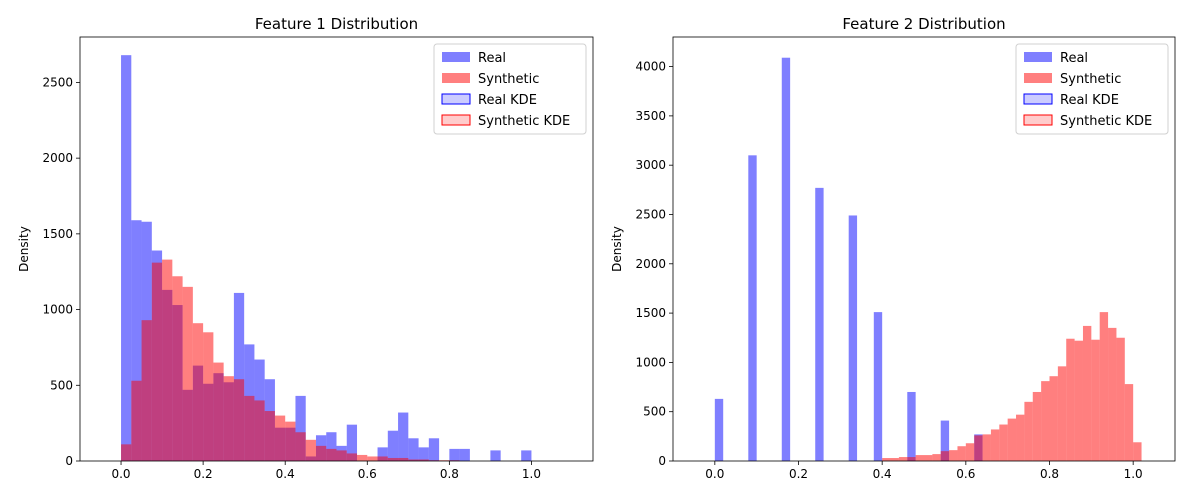 This screenshot has width=1200, height=504. I want to click on y-axis-label: Density, so click(24, 249).